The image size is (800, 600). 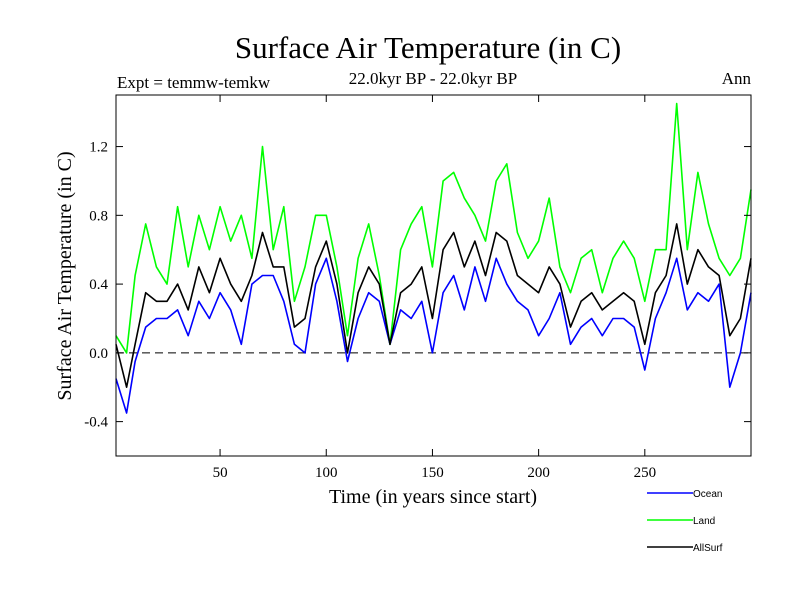 What do you see at coordinates (432, 473) in the screenshot?
I see `x-tick-label: 150` at bounding box center [432, 473].